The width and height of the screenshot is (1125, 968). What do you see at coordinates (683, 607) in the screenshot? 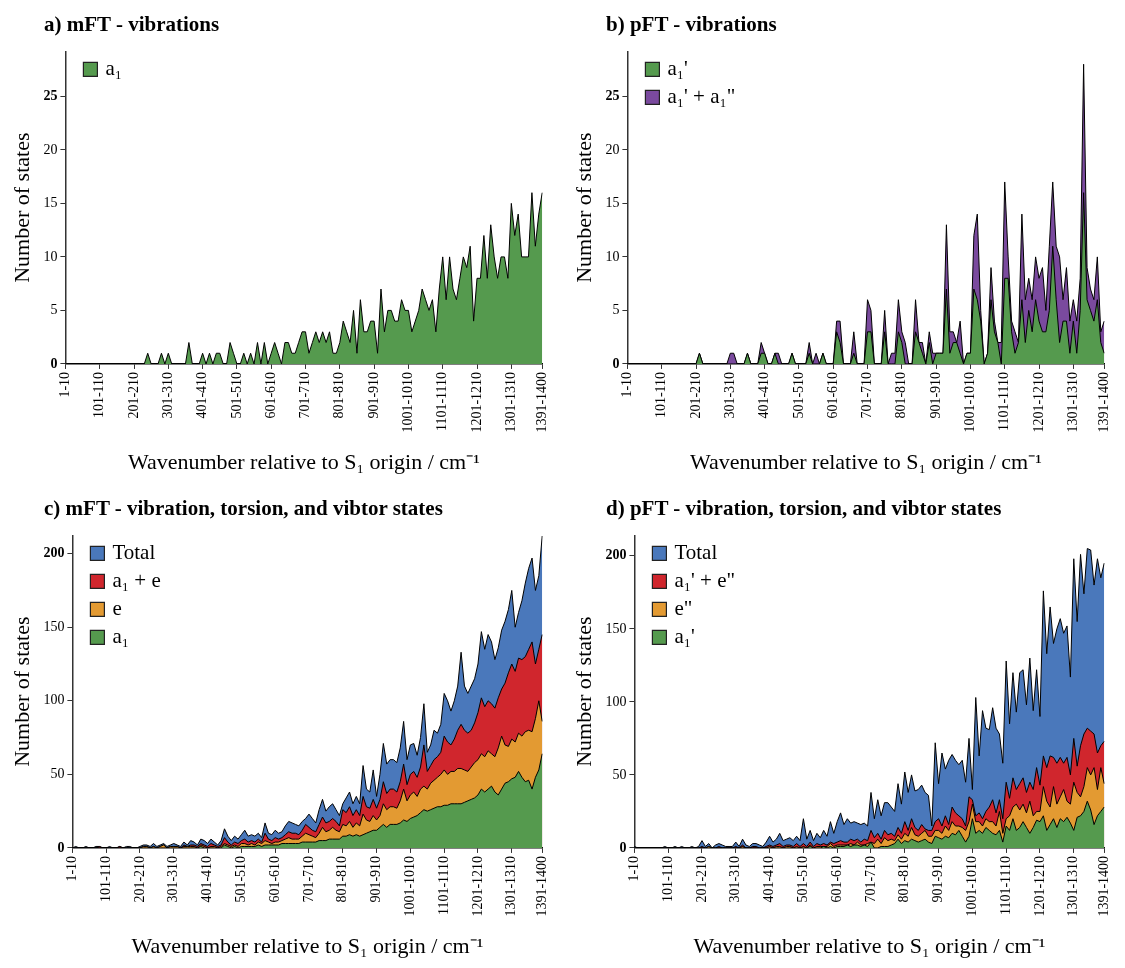
I see `legend-label: e"` at bounding box center [683, 607].